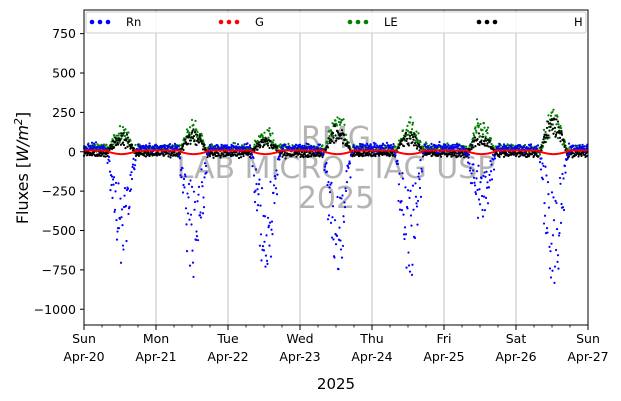 The height and width of the screenshot is (401, 621). Describe the element at coordinates (59, 191) in the screenshot. I see `y-tick-label: −250` at that location.